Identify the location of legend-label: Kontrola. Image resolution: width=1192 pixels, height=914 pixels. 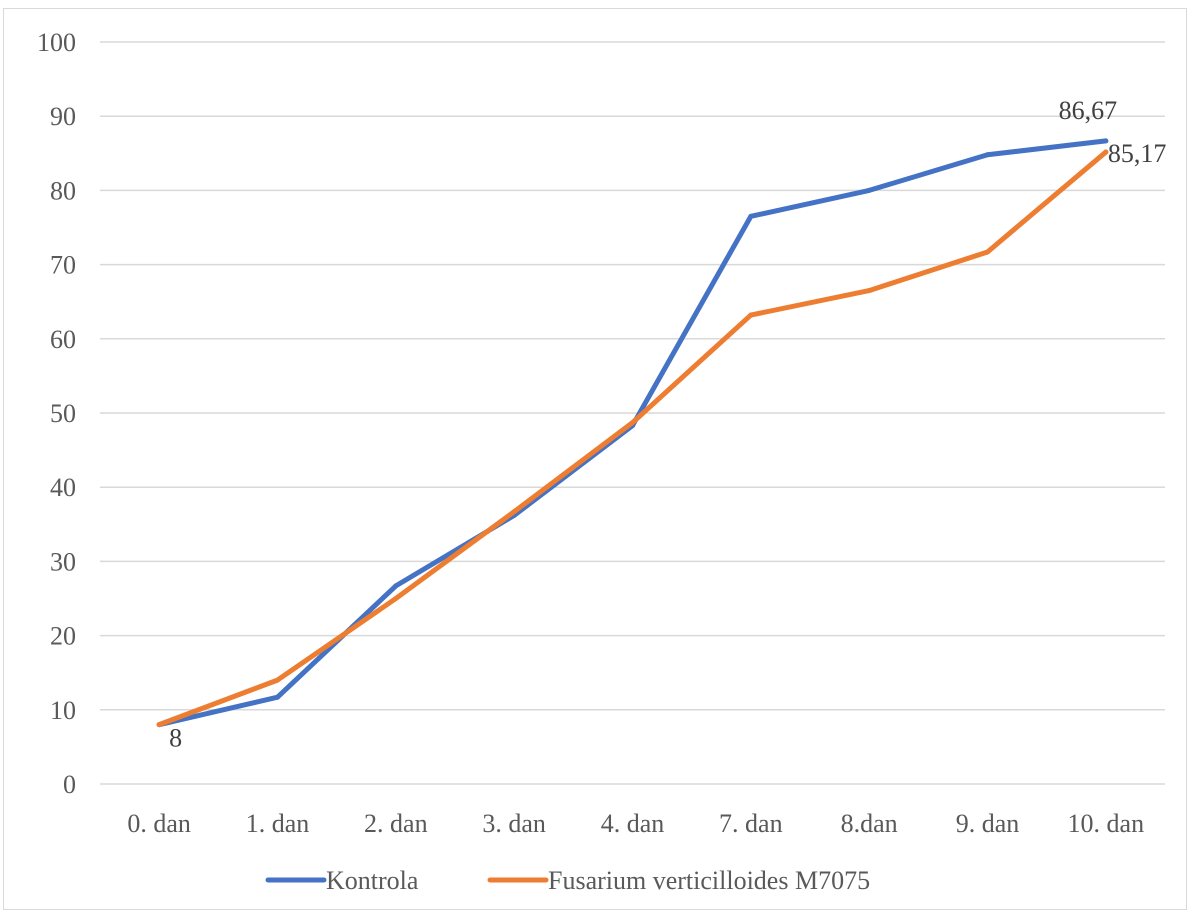
(372, 880).